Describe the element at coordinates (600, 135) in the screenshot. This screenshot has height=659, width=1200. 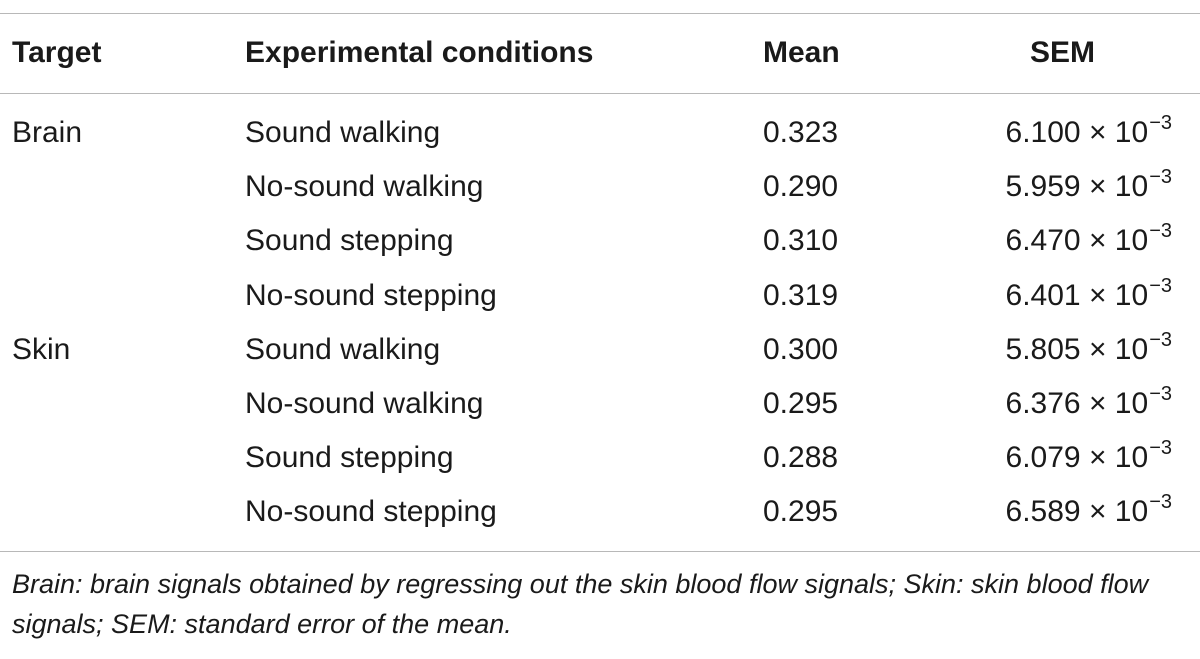
I see `table-row: Brain Sound walking 0.323 6.100 × 10−3` at that location.